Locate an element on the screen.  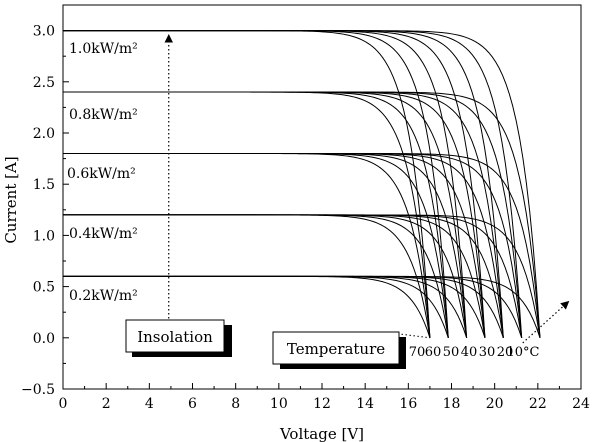
insolation-box is located at coordinates (175, 336).